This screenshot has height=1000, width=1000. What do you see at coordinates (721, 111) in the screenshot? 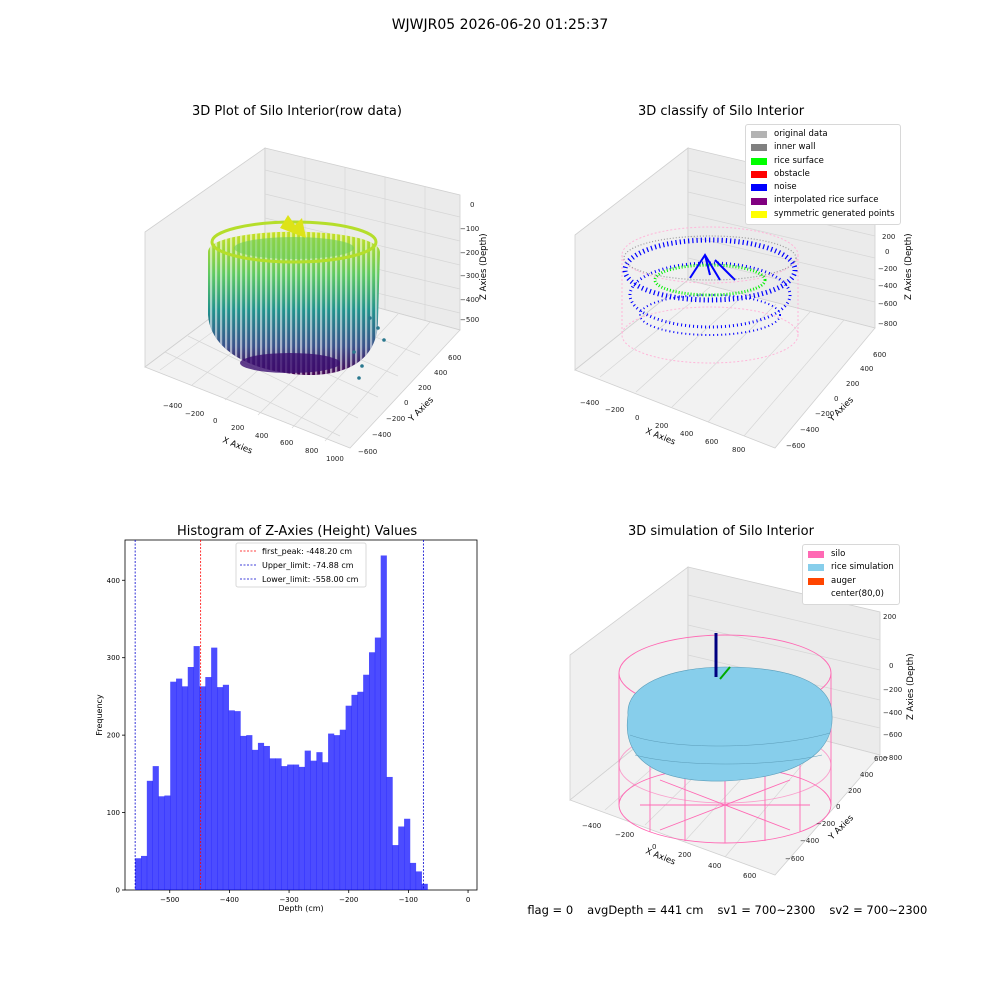
I see `classify-plot-title: 3D classify of Silo Interior` at bounding box center [721, 111].